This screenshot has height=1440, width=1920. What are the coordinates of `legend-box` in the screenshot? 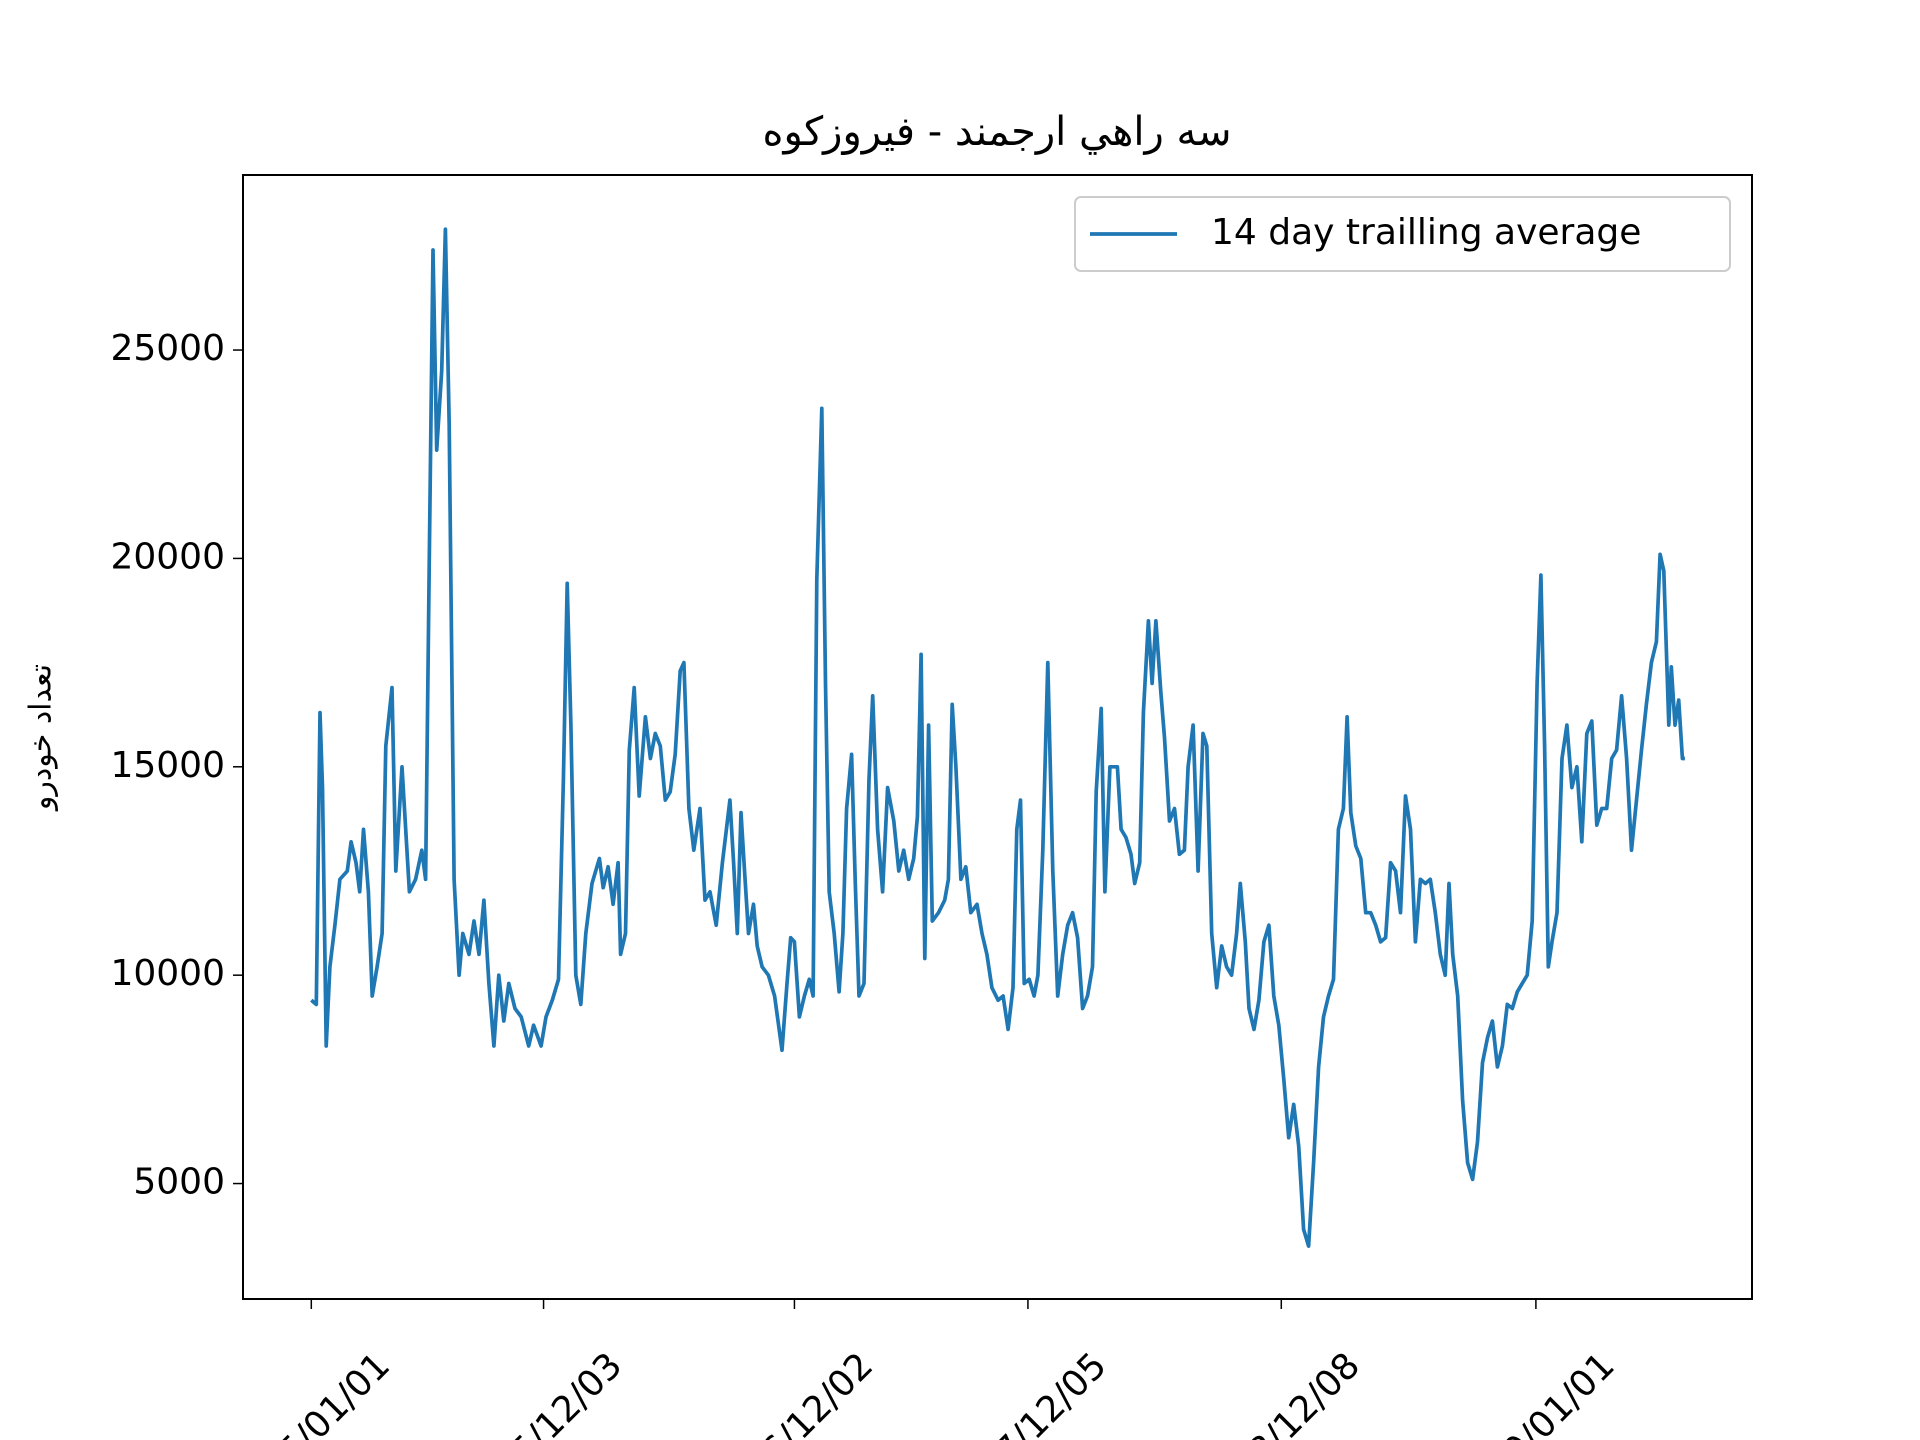 It's located at (1402, 234).